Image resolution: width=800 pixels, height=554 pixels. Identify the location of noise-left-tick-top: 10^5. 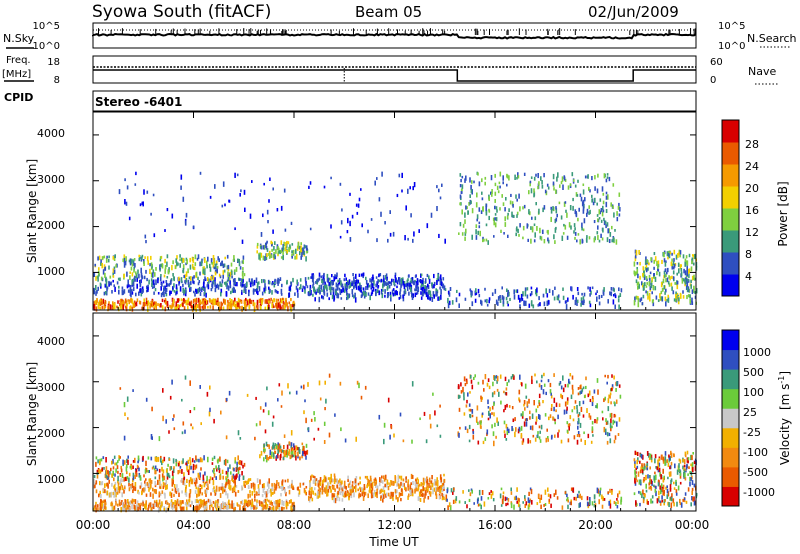
(46, 26).